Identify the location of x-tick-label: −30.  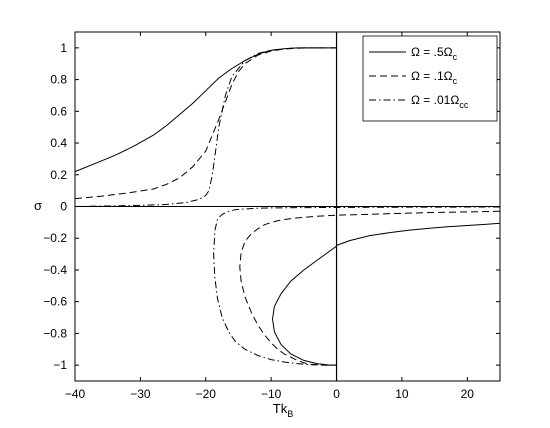
(140, 394).